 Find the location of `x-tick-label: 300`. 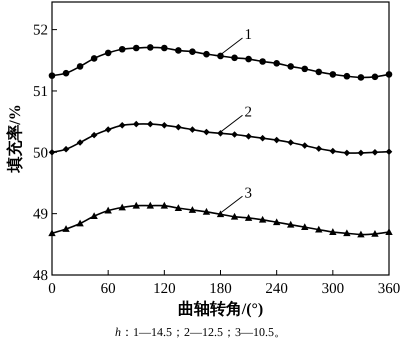

x-tick-label: 300 is located at coordinates (333, 289).